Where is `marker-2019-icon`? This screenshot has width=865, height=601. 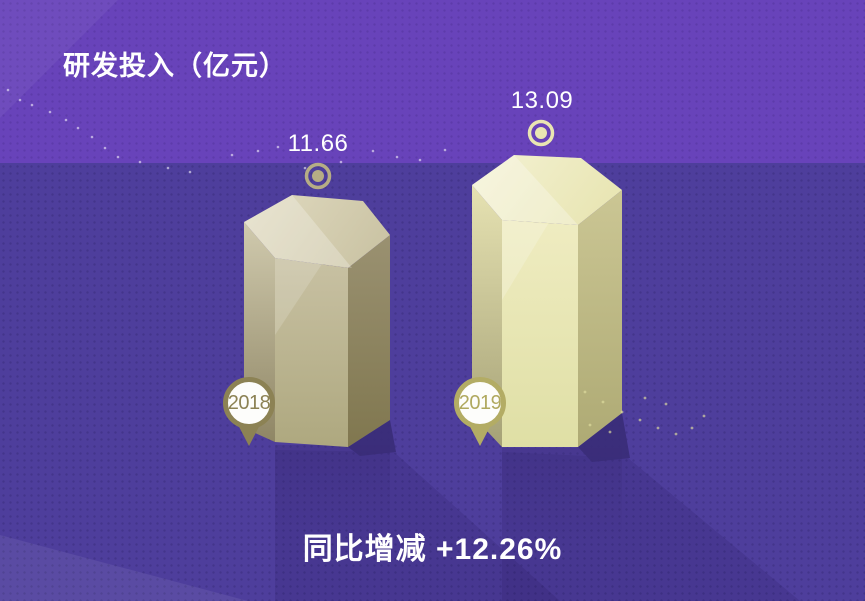 marker-2019-icon is located at coordinates (541, 133).